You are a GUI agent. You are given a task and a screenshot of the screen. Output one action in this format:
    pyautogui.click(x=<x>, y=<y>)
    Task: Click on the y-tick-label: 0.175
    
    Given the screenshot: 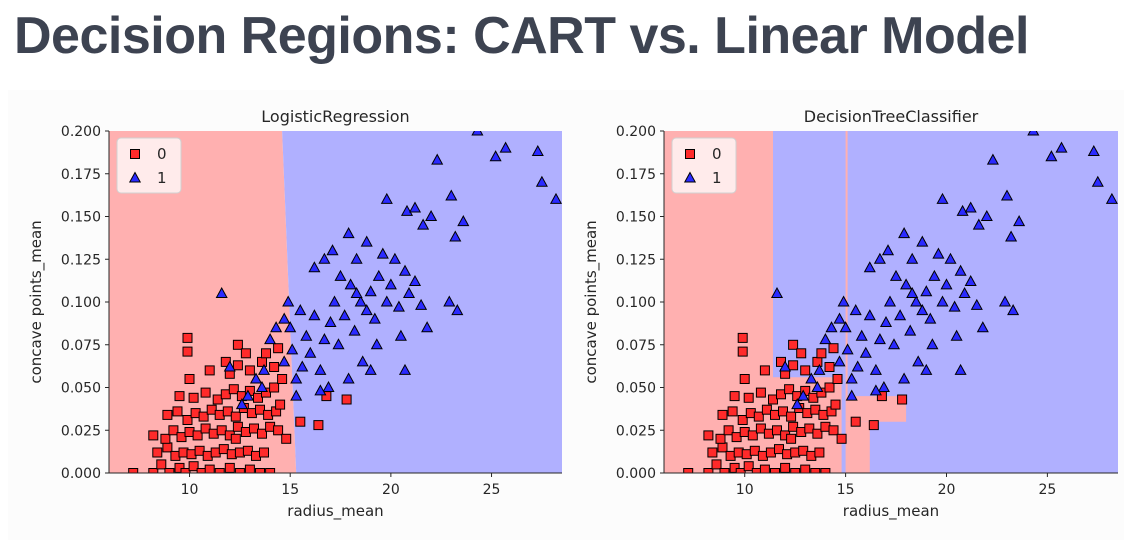 What is the action you would take?
    pyautogui.click(x=81, y=175)
    